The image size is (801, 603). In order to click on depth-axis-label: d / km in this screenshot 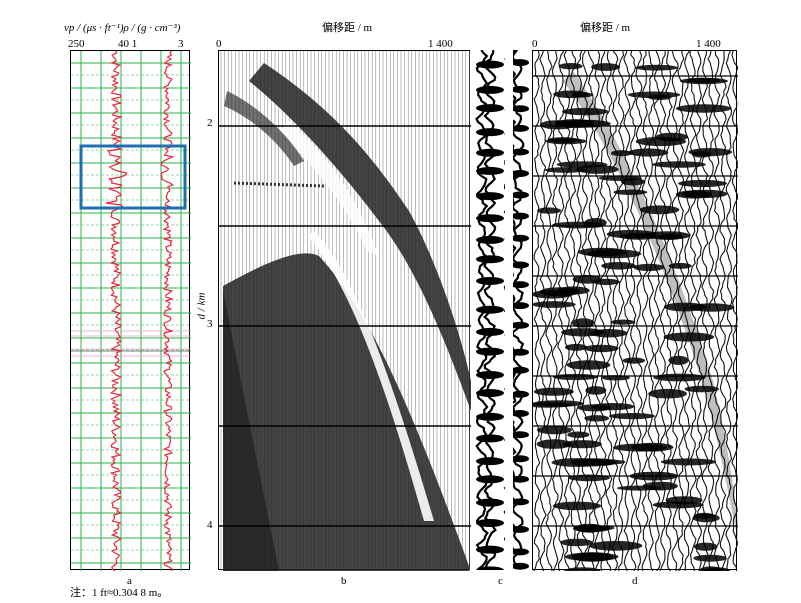, I will do `click(201, 306)`.